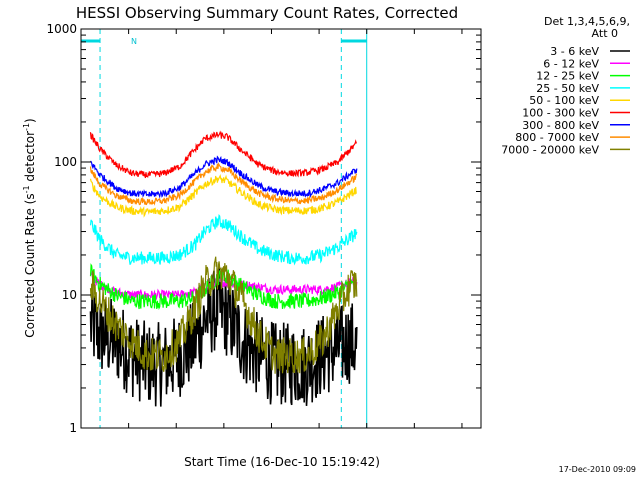 The width and height of the screenshot is (640, 480). I want to click on legend-header-attenuator: Att 0, so click(605, 33).